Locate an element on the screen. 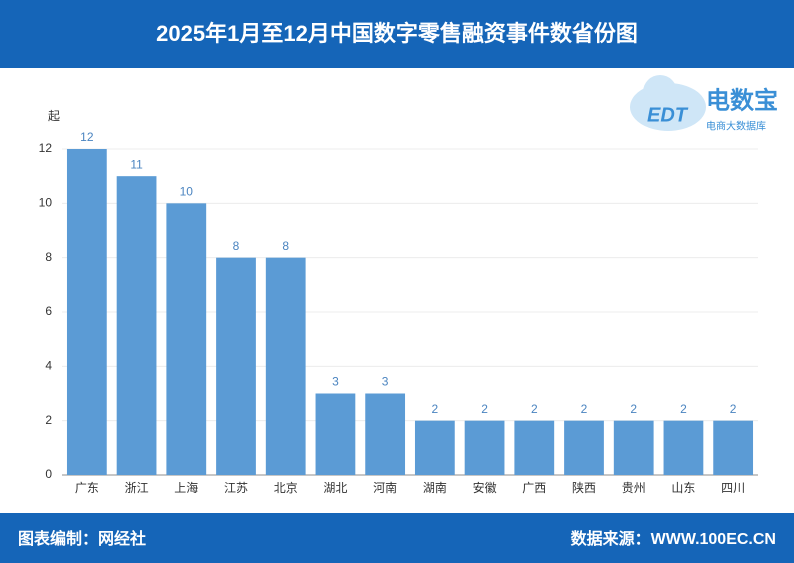 This screenshot has width=794, height=563. y-tick-label: 12 is located at coordinates (46, 148).